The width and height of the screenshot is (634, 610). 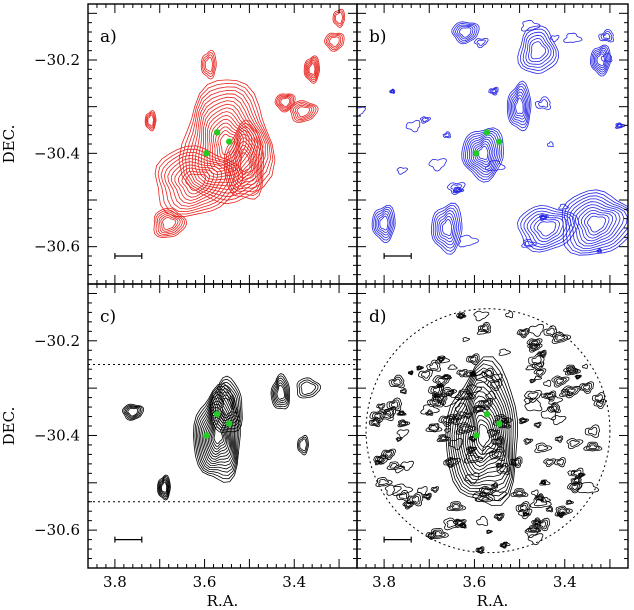 What do you see at coordinates (57, 60) in the screenshot?
I see `y-tick-label: −30.2` at bounding box center [57, 60].